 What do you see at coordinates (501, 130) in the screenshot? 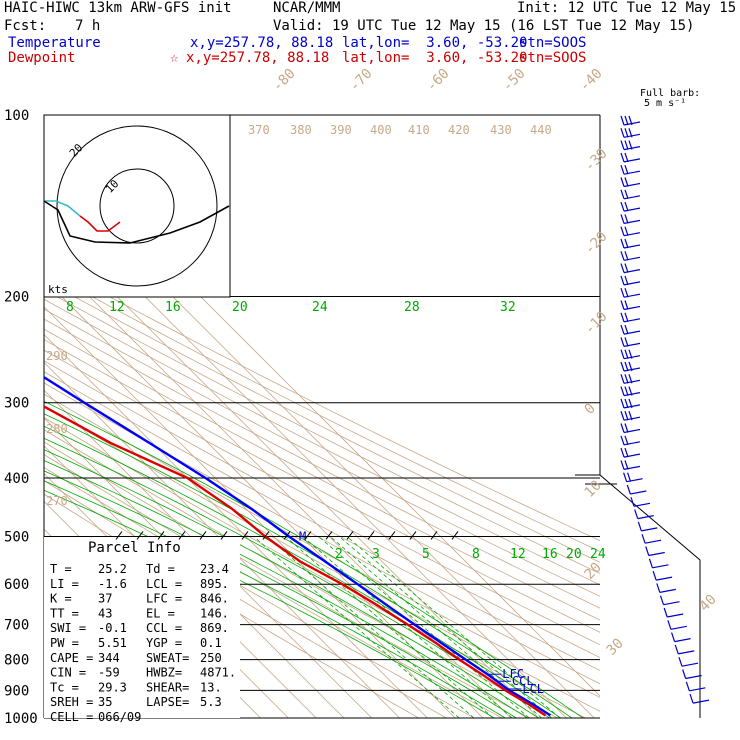
I see `dry-adiabat-label: 430` at bounding box center [501, 130].